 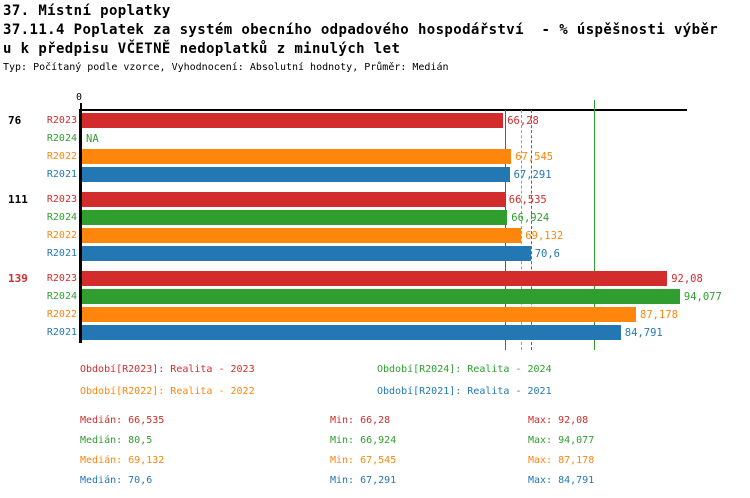 I want to click on bar-value-label: 69,132, so click(x=544, y=236).